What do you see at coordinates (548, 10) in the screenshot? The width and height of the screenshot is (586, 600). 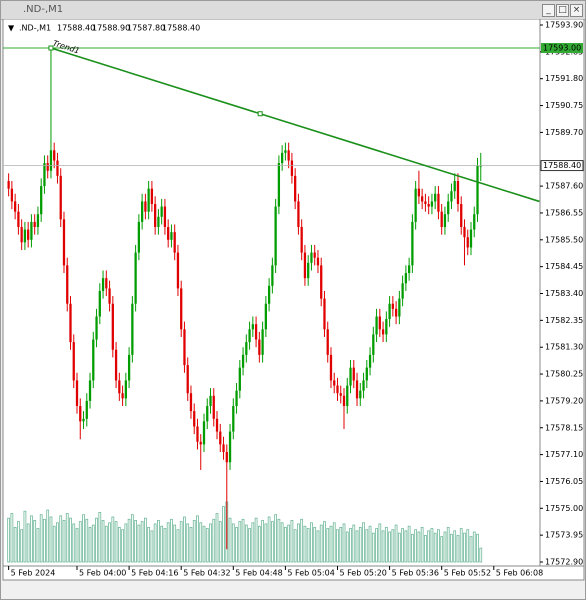 I see `minimize-button: _` at bounding box center [548, 10].